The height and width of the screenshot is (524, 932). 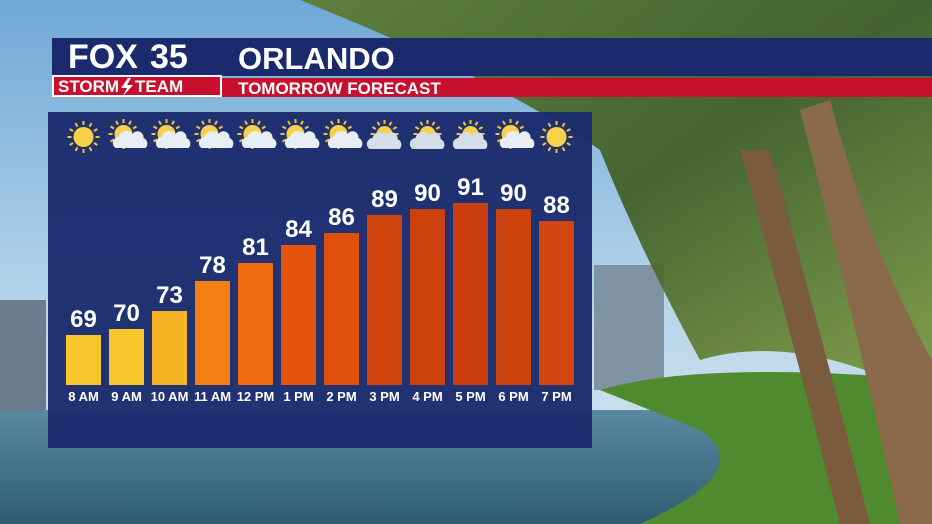 I want to click on x-tick-label: 11 AM, so click(x=212, y=396).